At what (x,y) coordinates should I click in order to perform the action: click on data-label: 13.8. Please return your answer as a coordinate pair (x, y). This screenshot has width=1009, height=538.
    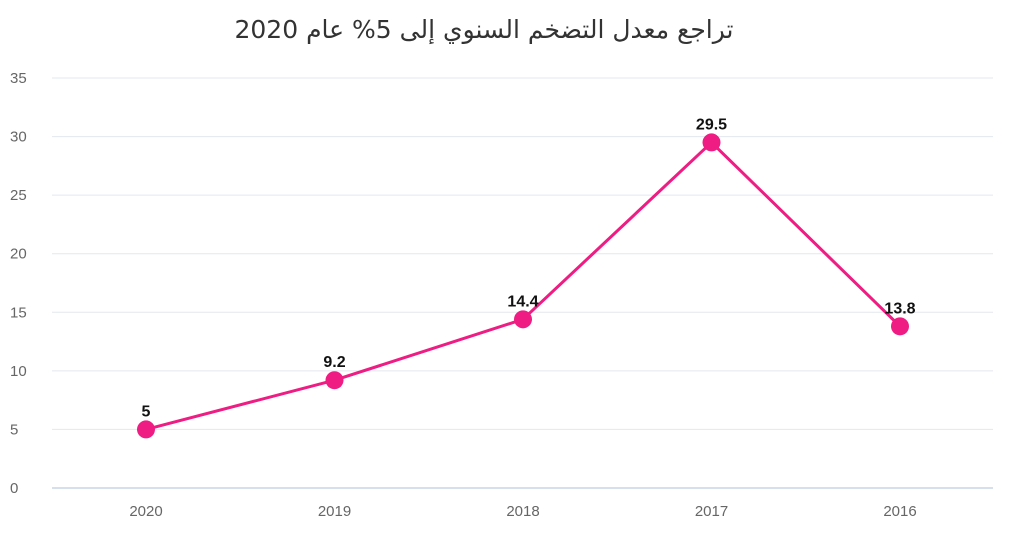
    Looking at the image, I should click on (899, 308).